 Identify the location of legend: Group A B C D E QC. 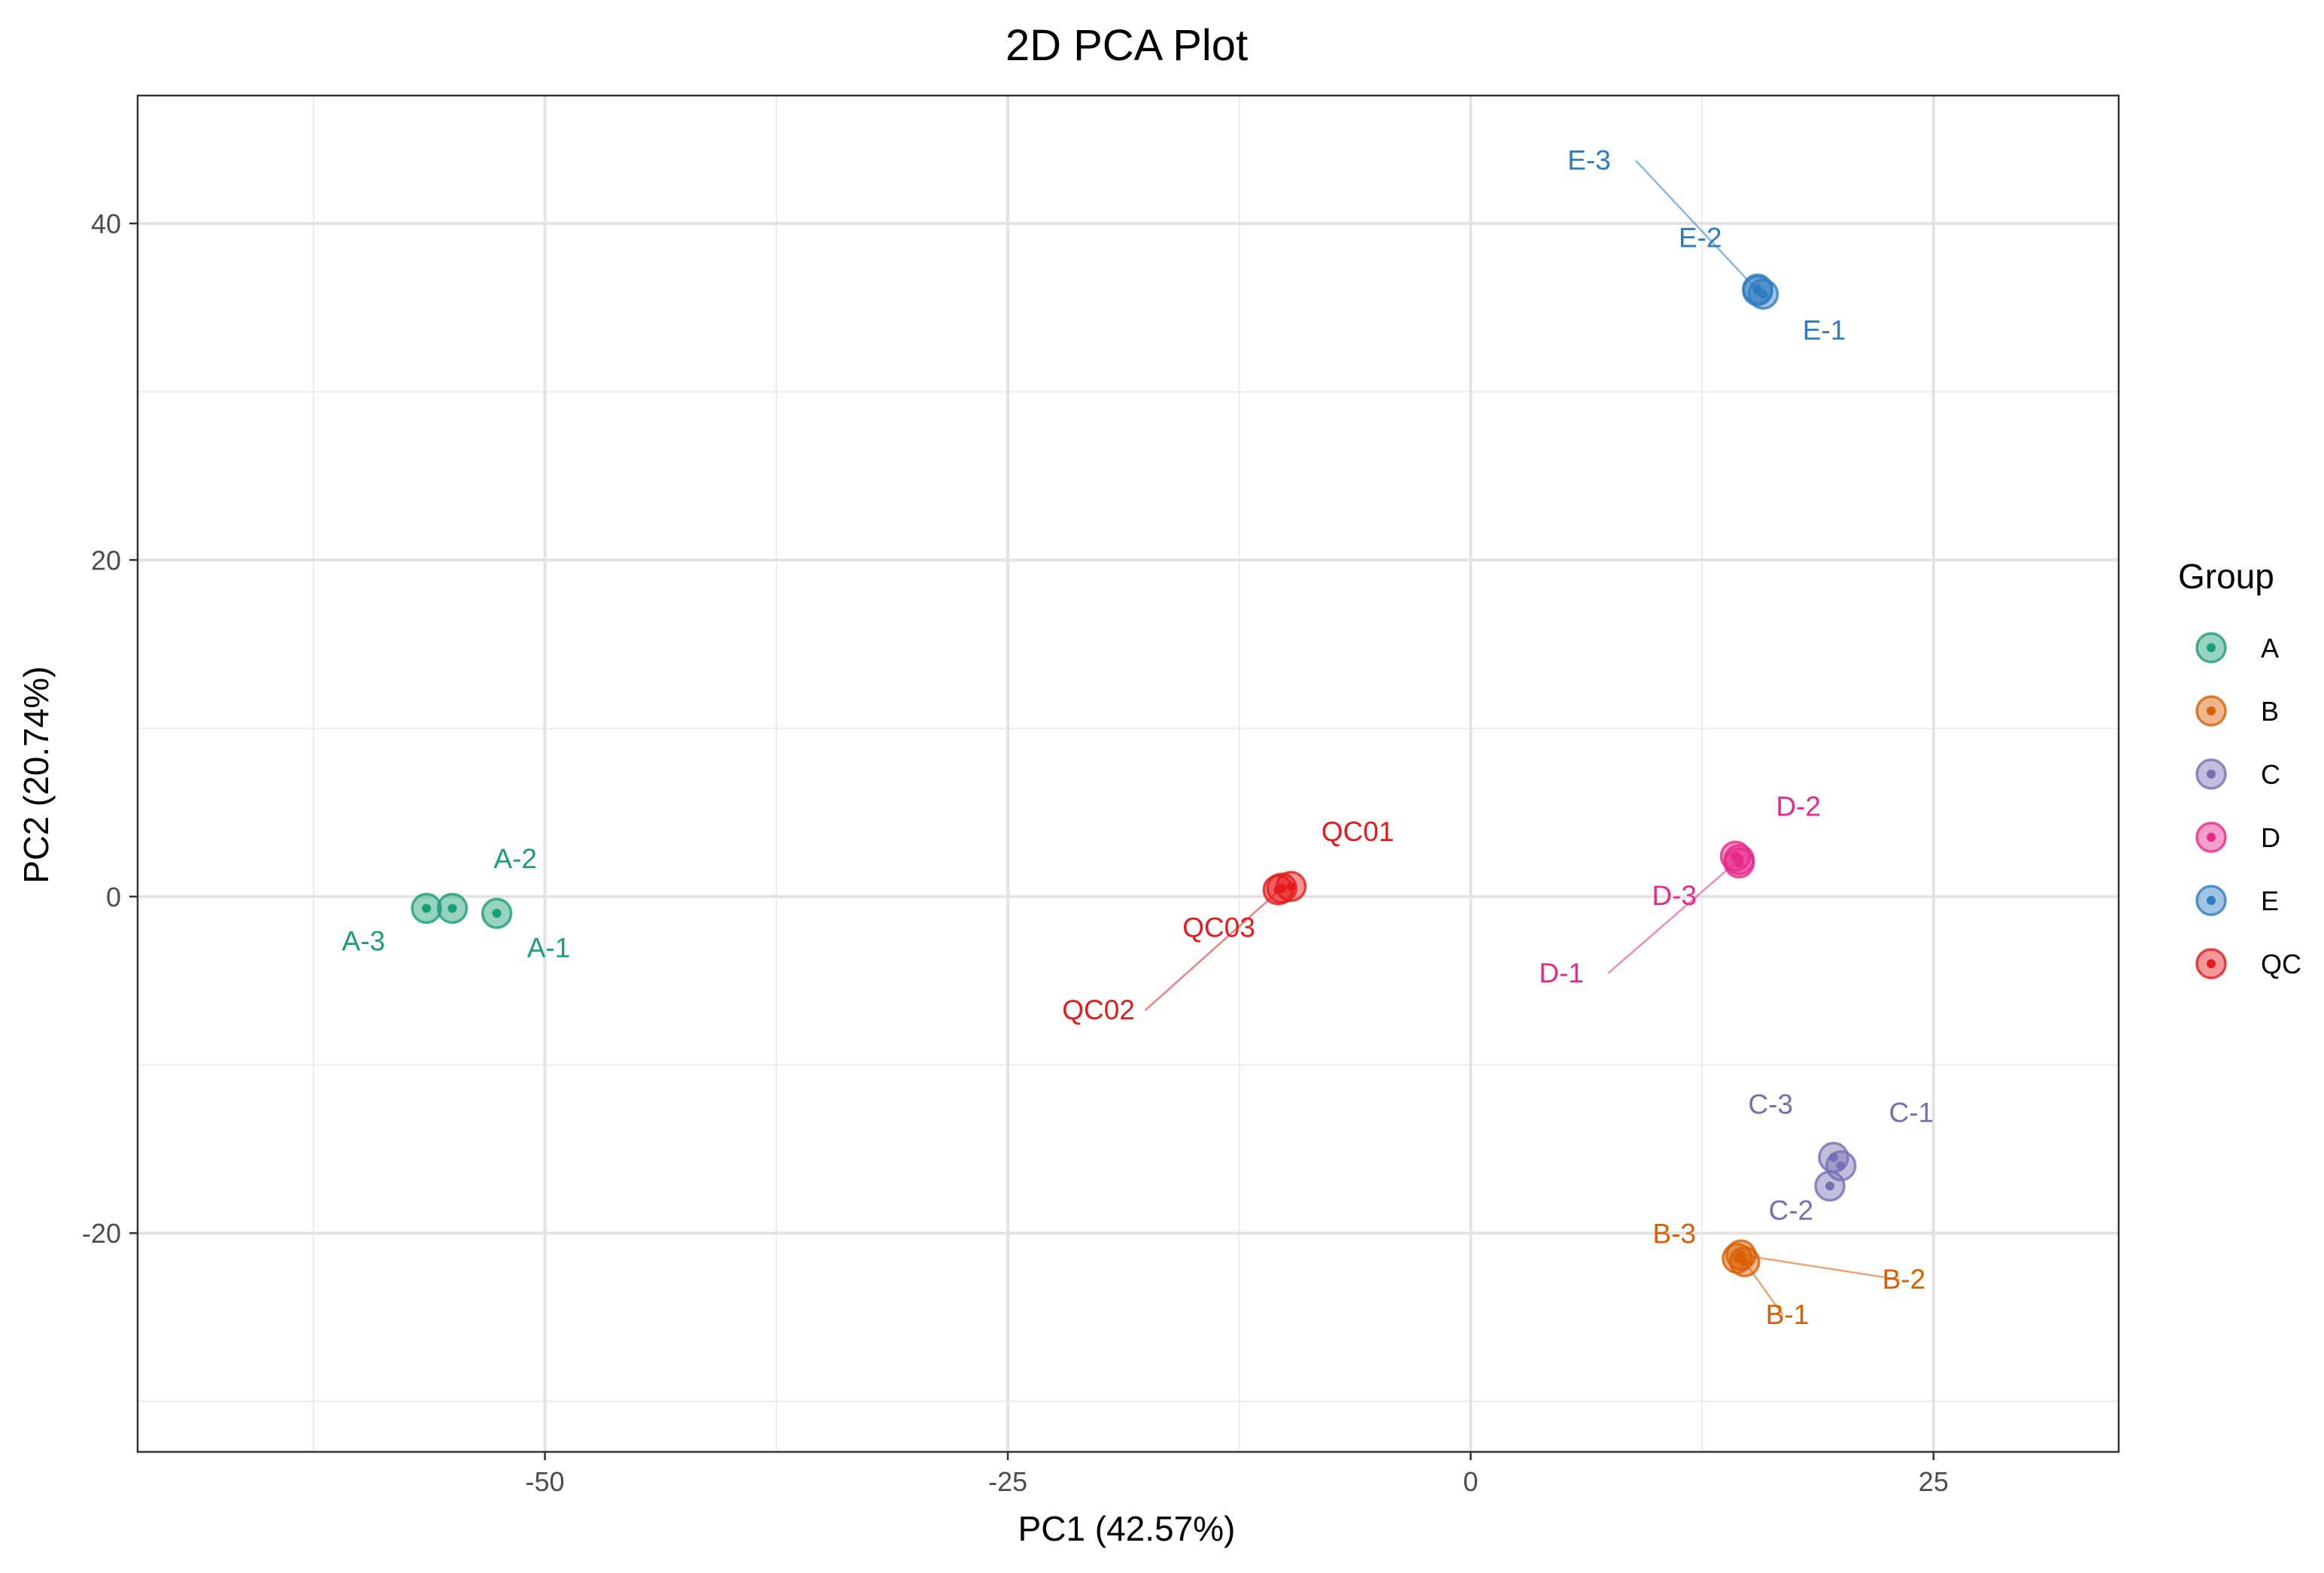
(2239, 768).